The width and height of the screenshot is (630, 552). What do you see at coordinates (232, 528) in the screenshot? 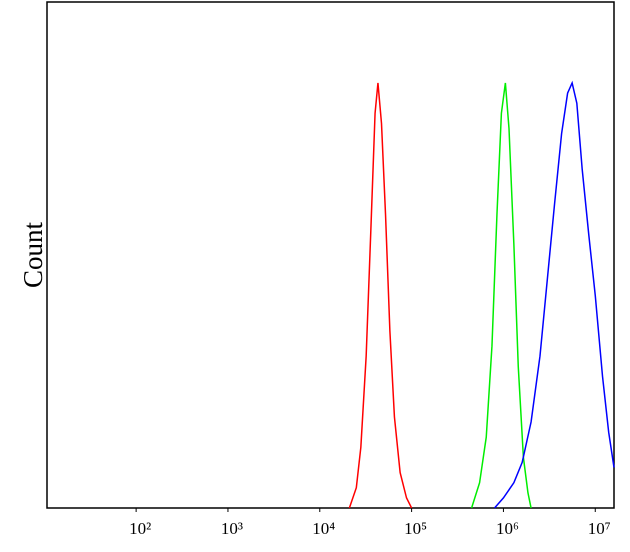
I see `x-tick-label: 10³` at bounding box center [232, 528].